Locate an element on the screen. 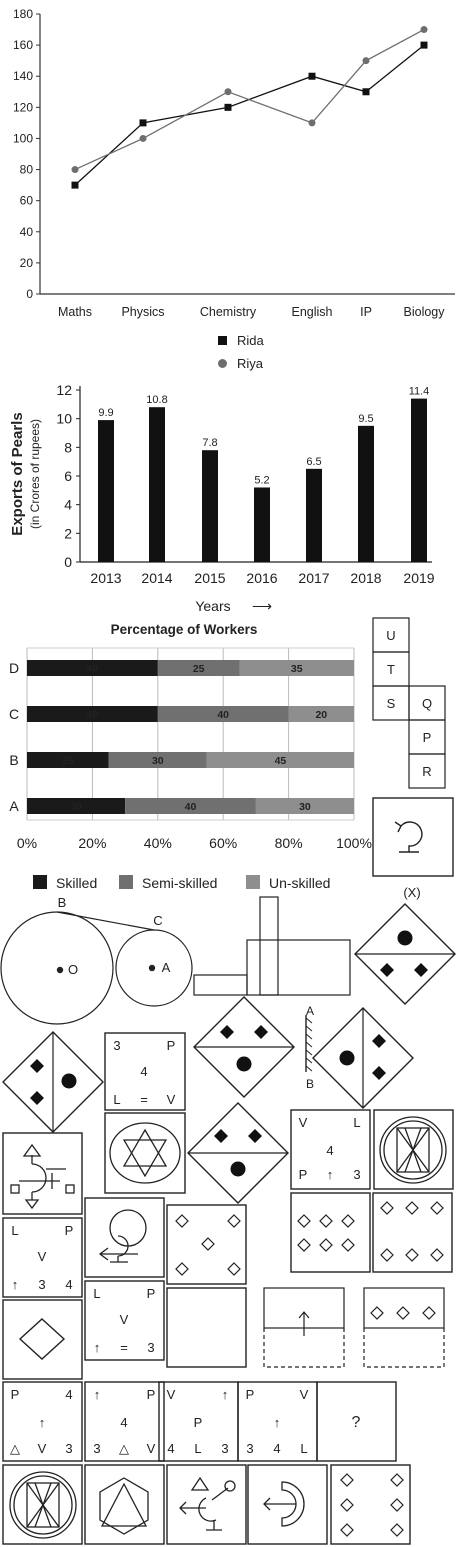  y-tick-label: 10 is located at coordinates (64, 419).